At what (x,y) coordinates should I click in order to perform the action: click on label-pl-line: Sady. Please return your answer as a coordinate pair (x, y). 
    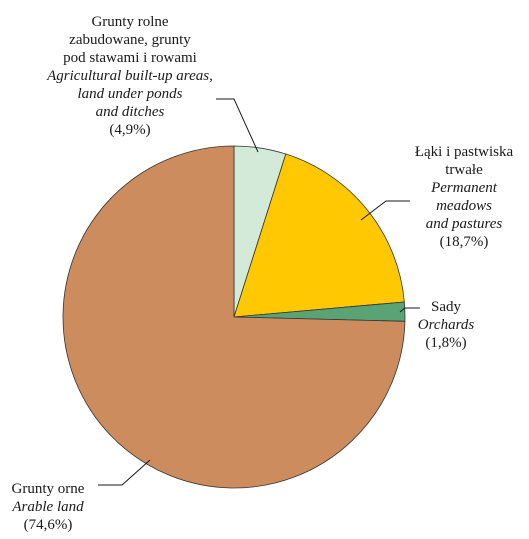
    Looking at the image, I should click on (446, 307).